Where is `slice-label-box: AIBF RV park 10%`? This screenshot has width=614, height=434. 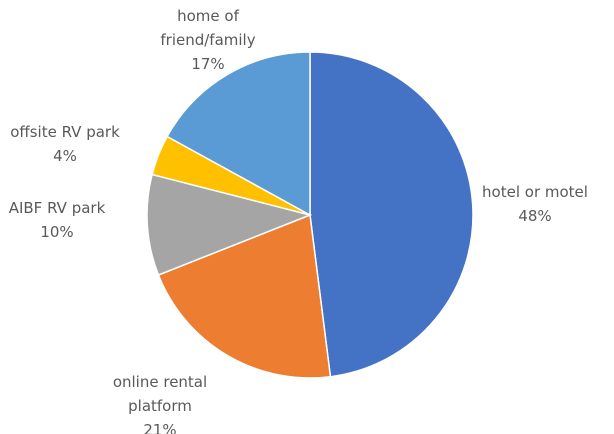 slice-label-box: AIBF RV park 10% is located at coordinates (66, 220).